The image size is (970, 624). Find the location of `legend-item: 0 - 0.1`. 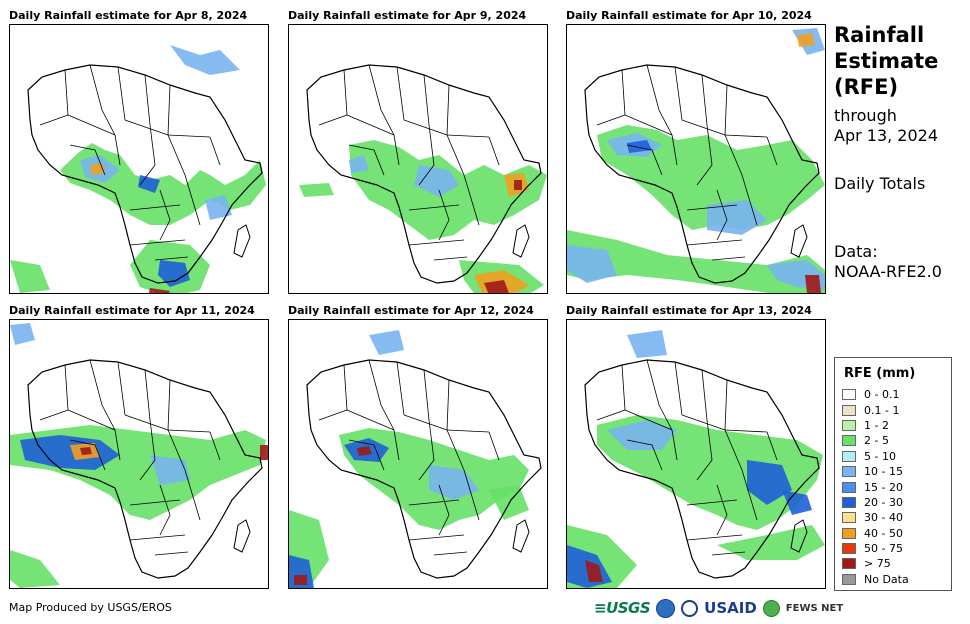

legend-item: 0 - 0.1 is located at coordinates (896, 394).